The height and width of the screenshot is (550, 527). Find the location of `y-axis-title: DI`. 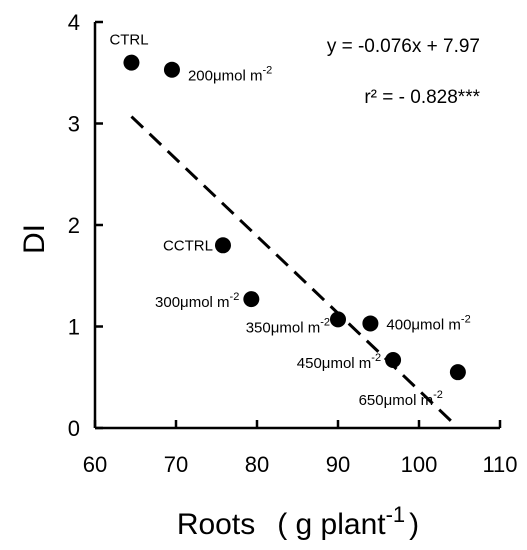

y-axis-title: DI is located at coordinates (34, 239).